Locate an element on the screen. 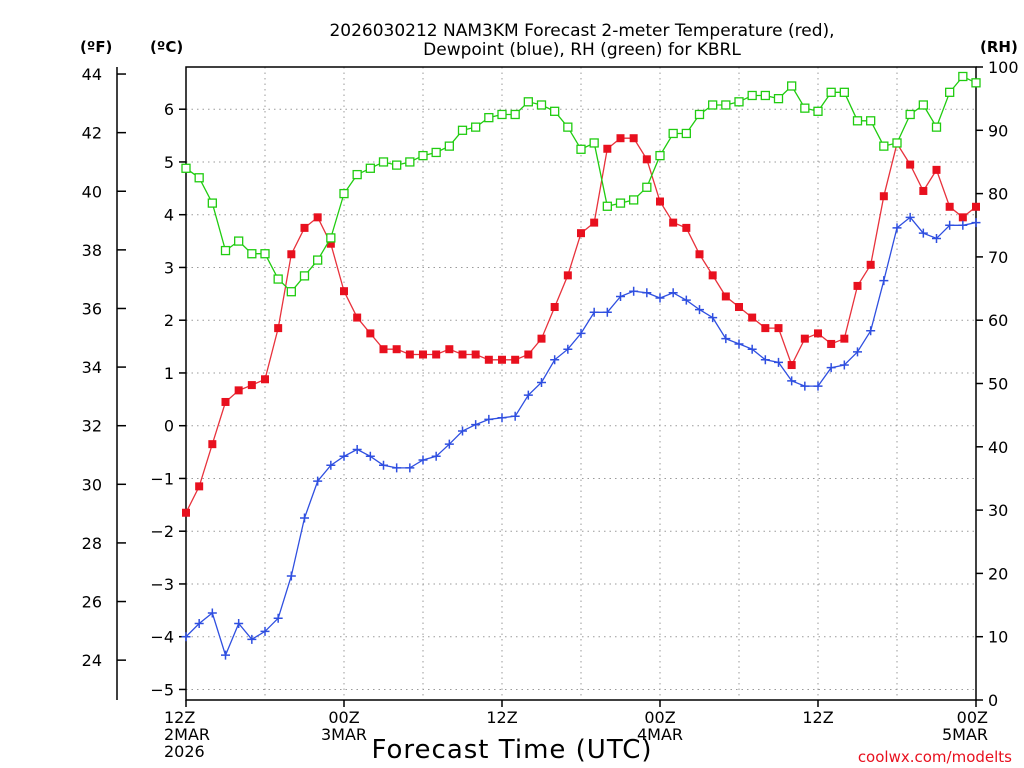  celsius-tick-label: 5 is located at coordinates (169, 162).